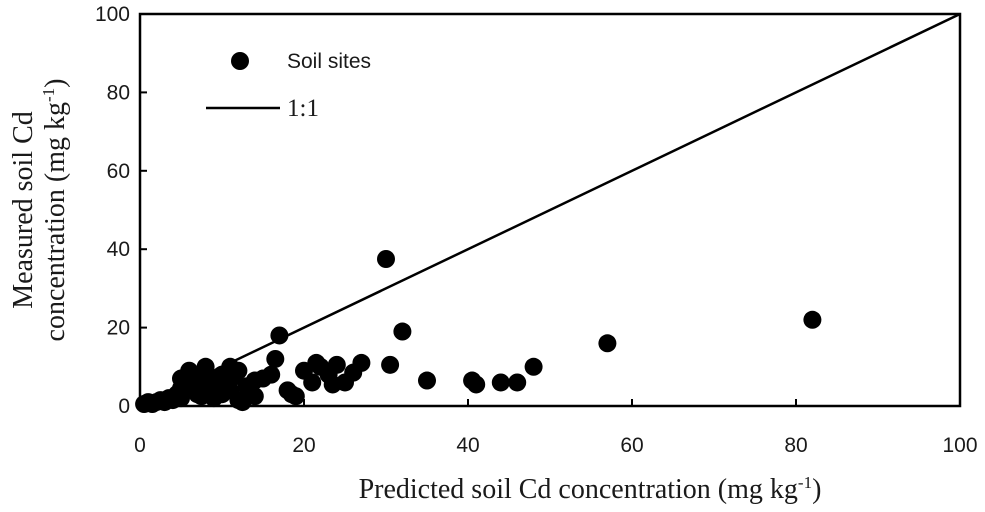 This screenshot has height=512, width=985. Describe the element at coordinates (467, 445) in the screenshot. I see `x-tick-label: 40` at that location.